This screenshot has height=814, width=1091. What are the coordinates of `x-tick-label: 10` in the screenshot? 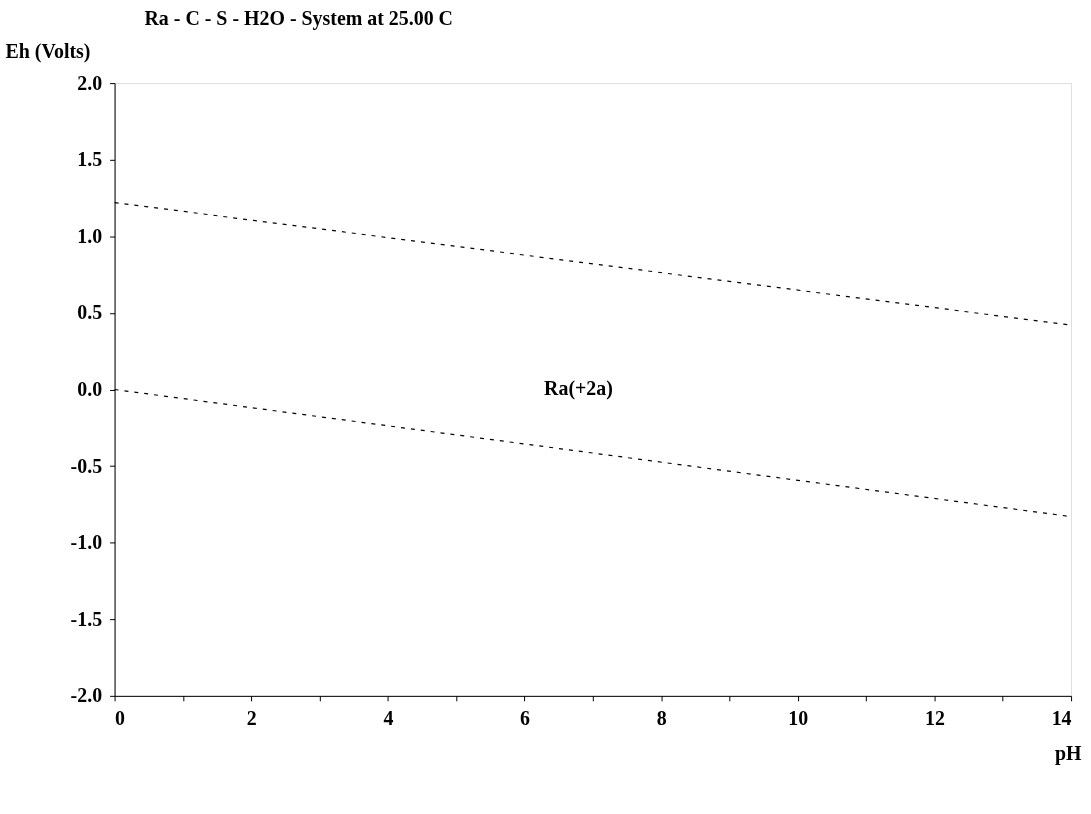 It's located at (798, 718).